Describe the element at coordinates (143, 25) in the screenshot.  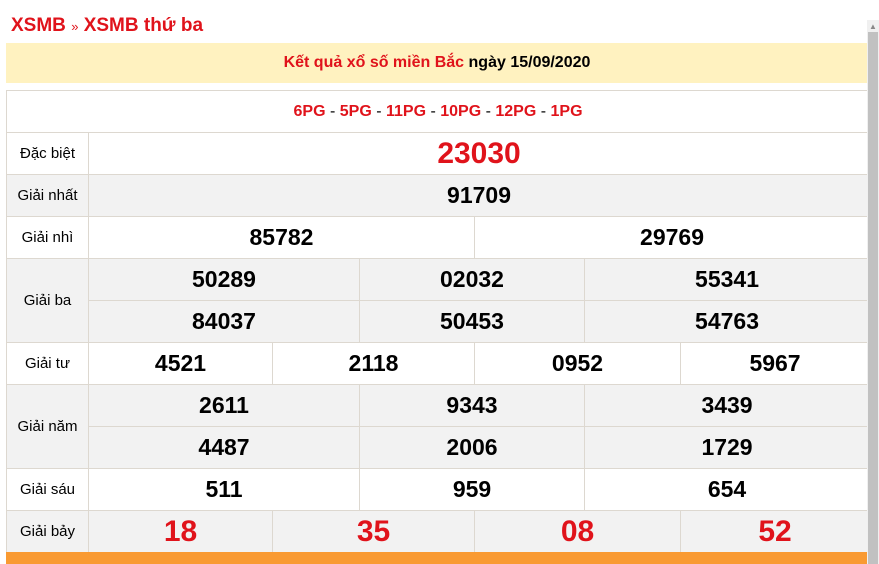
I see `breadcrumb-current-link: XSMB thứ ba` at that location.